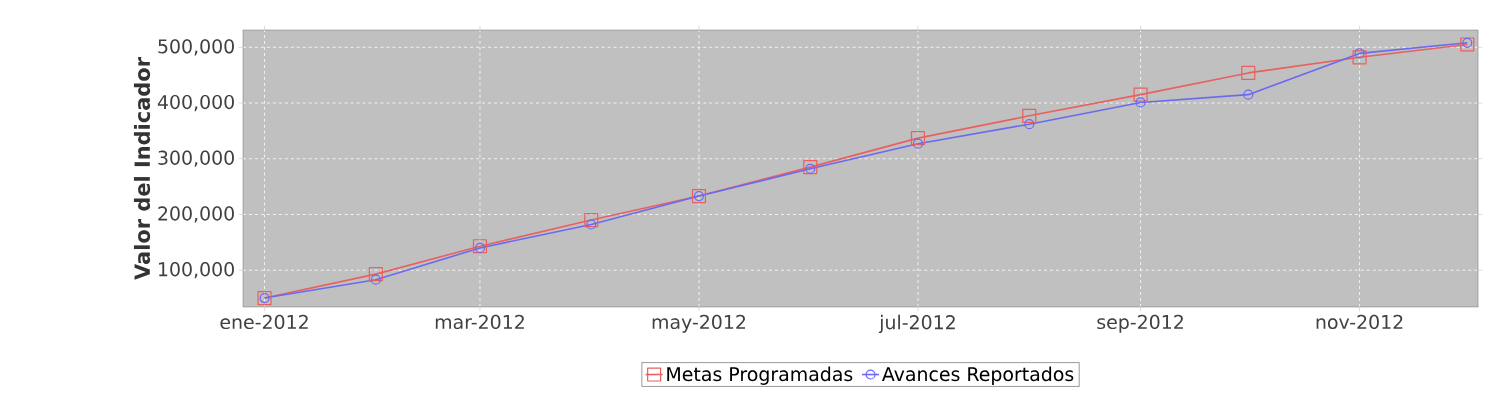  I want to click on legend-label: Metas Programadas, so click(760, 375).